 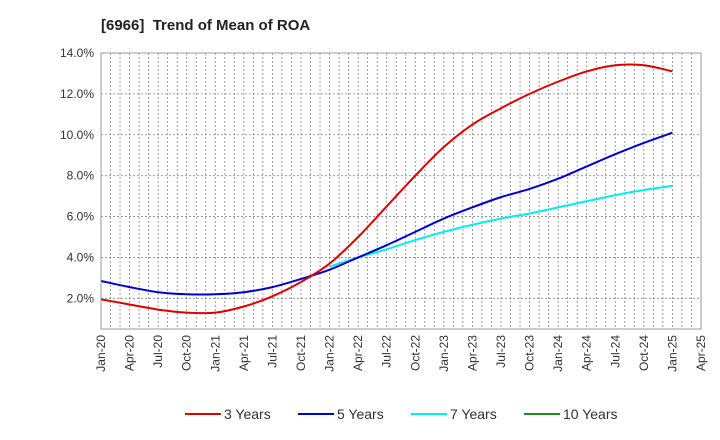 I want to click on y-tick-label: 14.0%, so click(x=77, y=53).